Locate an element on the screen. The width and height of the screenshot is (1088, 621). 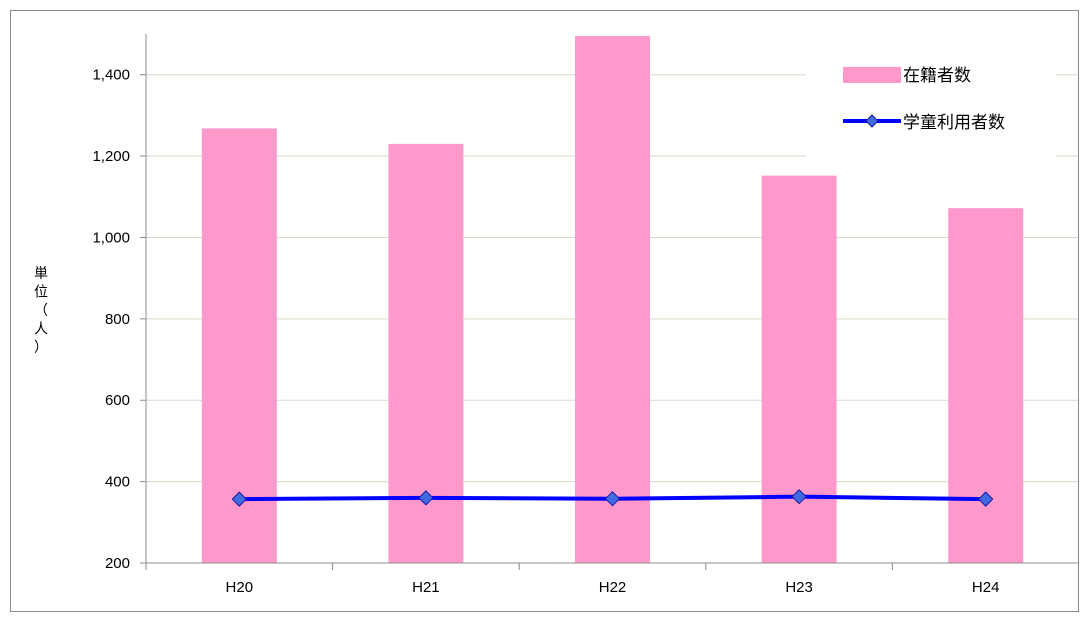
bar-H22 is located at coordinates (612, 300).